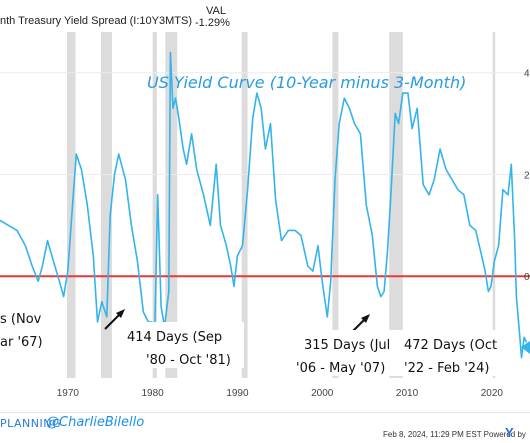 The image size is (530, 443). I want to click on footer-brand: PLANNING, so click(30, 423).